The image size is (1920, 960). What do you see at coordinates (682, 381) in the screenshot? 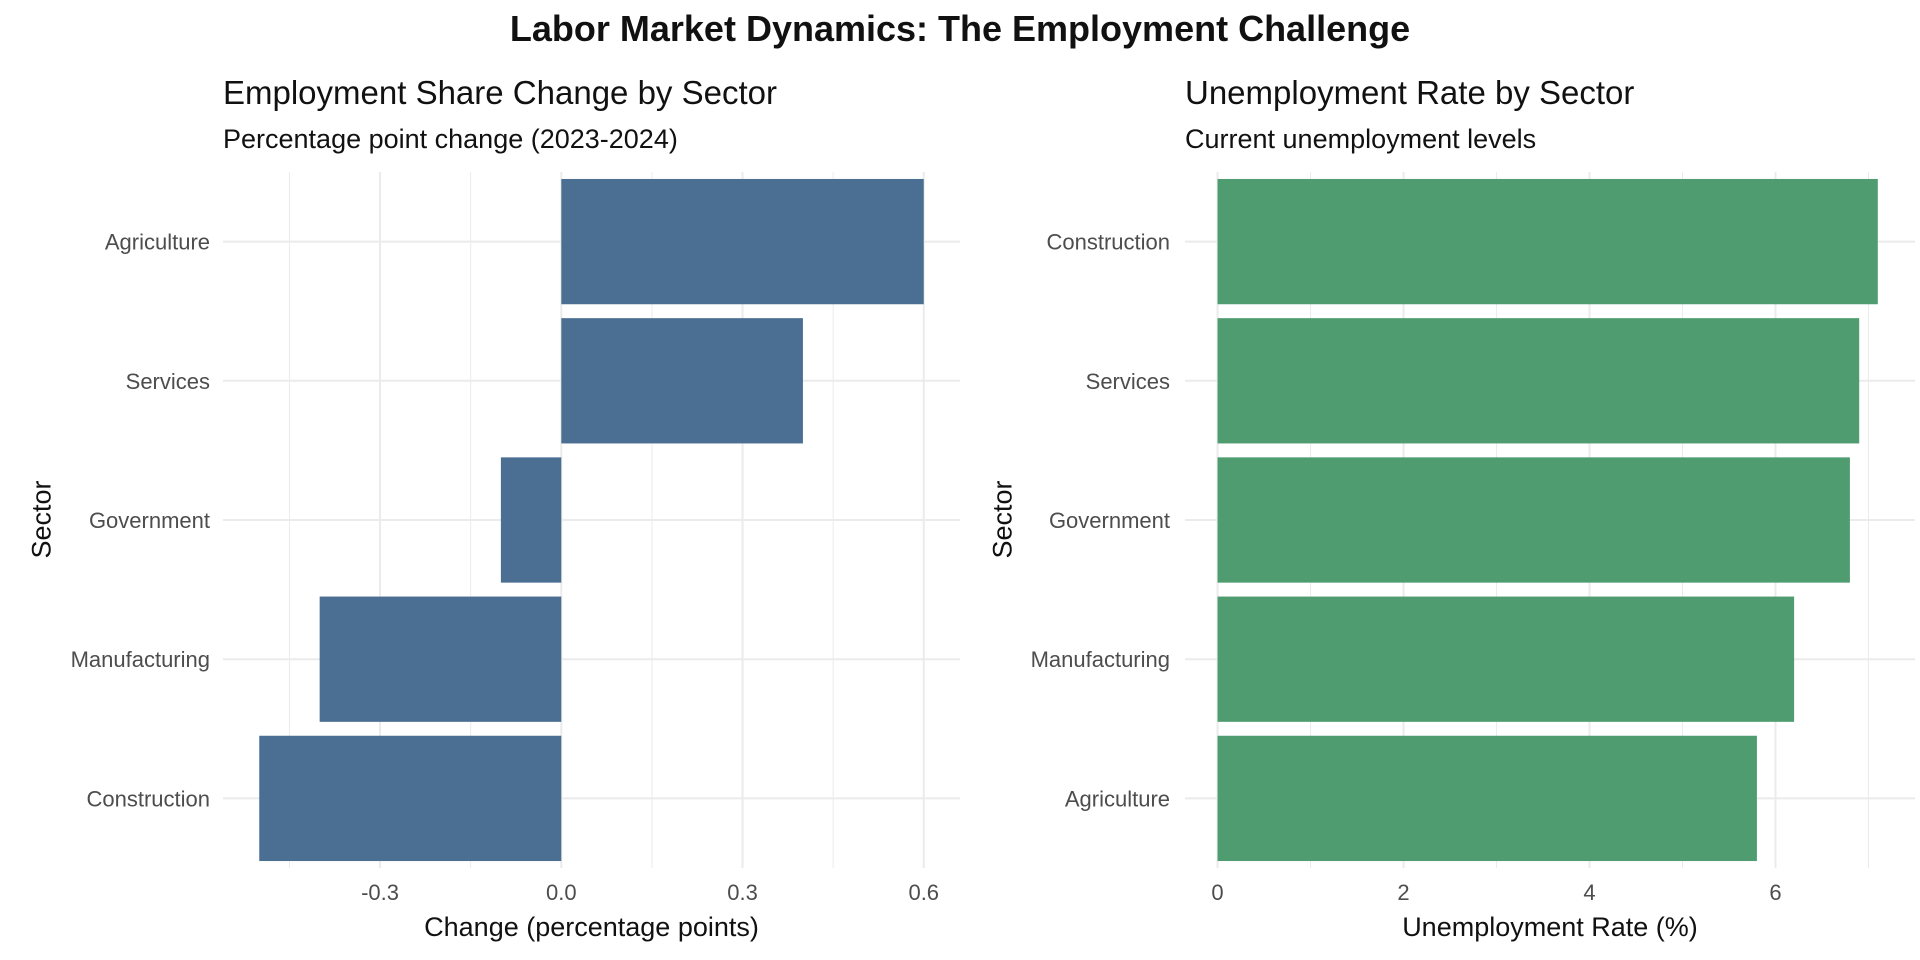
I see `left-bar-services` at bounding box center [682, 381].